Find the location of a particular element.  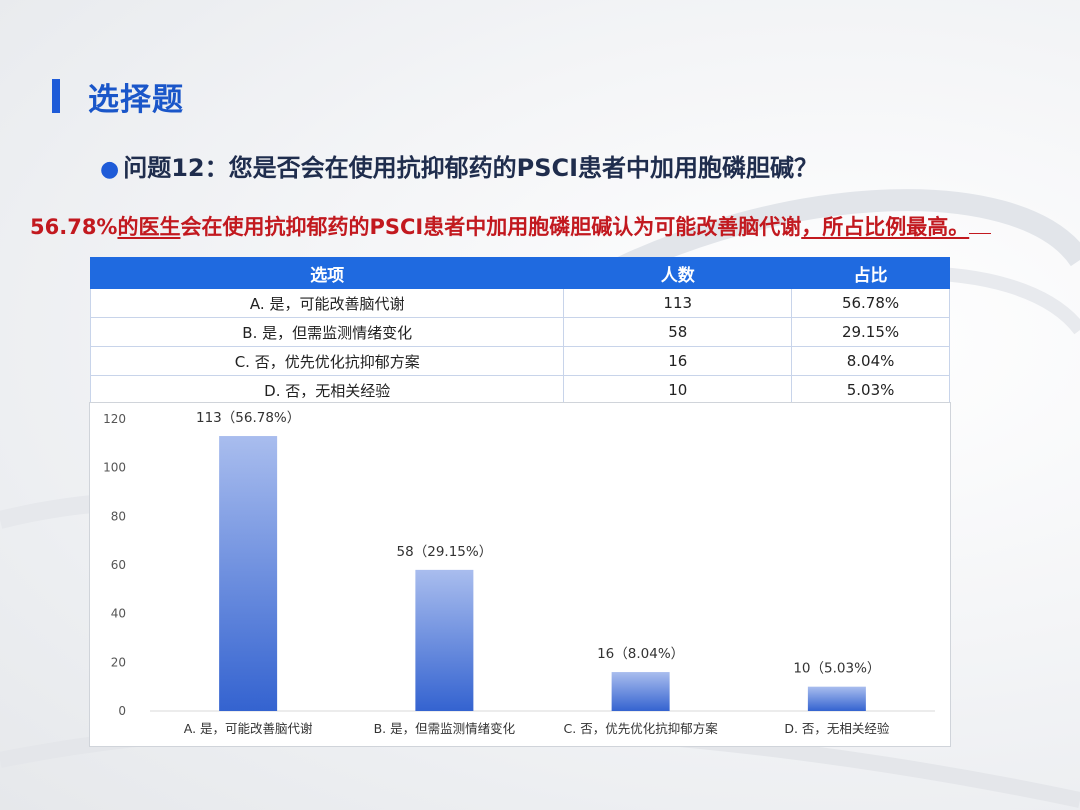

table-header-row: 选项 人数 占比 is located at coordinates (519, 273).